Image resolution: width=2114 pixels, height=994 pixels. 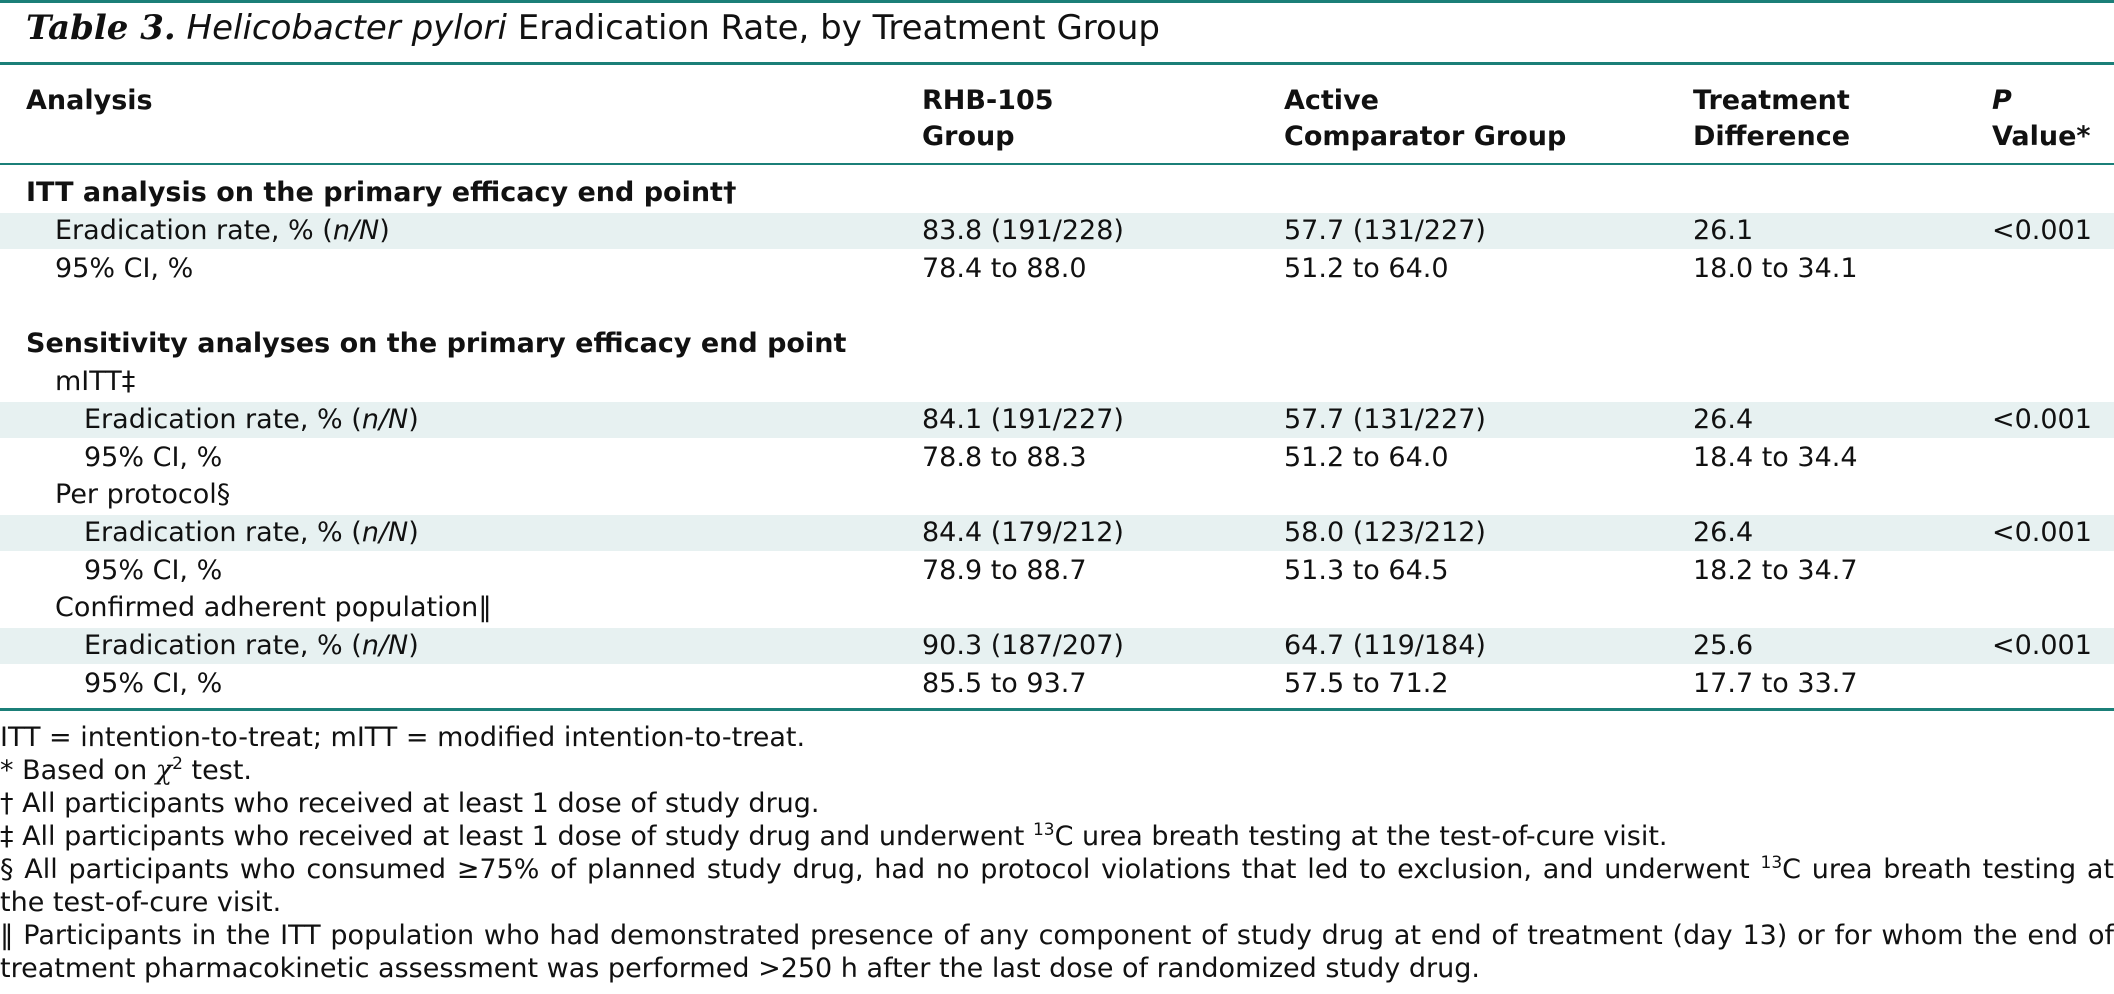 I want to click on cell-diff: 18.2 to 34.7, so click(x=1775, y=570).